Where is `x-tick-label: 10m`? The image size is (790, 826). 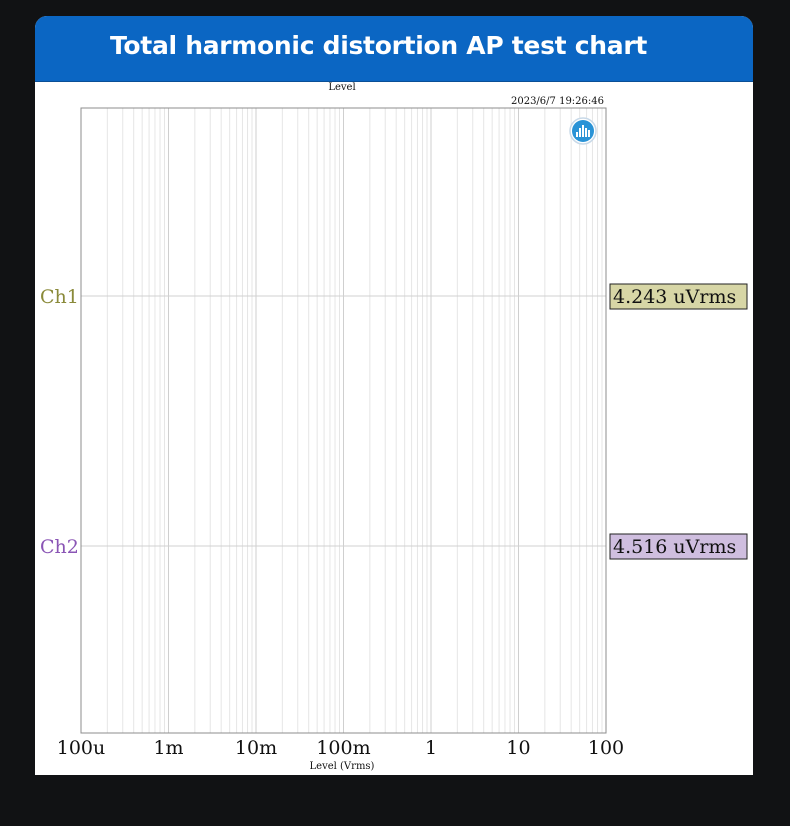 x-tick-label: 10m is located at coordinates (256, 748).